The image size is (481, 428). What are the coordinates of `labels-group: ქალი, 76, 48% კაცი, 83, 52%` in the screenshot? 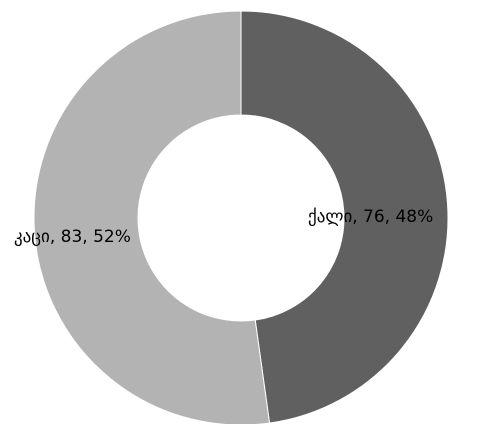 It's located at (223, 227).